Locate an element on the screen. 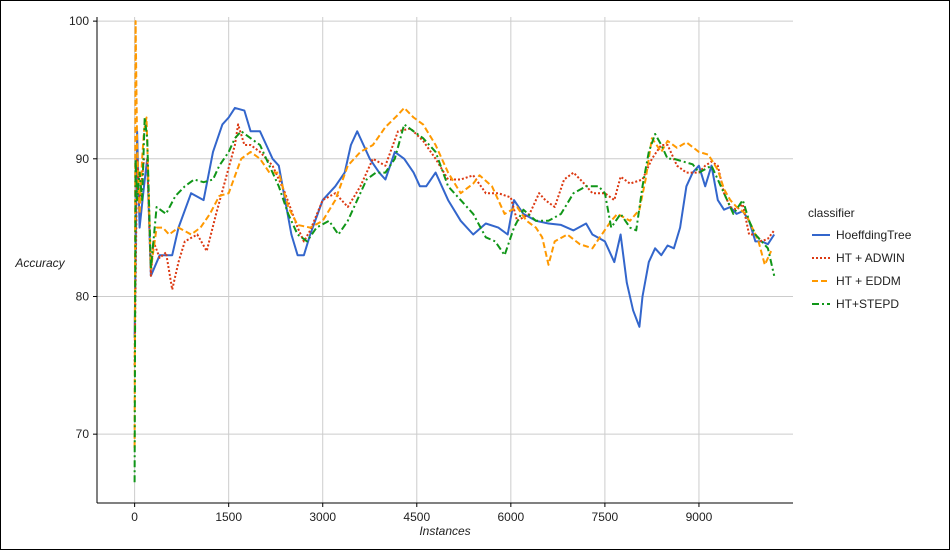 This screenshot has width=950, height=550. x-tick-label: 0 is located at coordinates (134, 517).